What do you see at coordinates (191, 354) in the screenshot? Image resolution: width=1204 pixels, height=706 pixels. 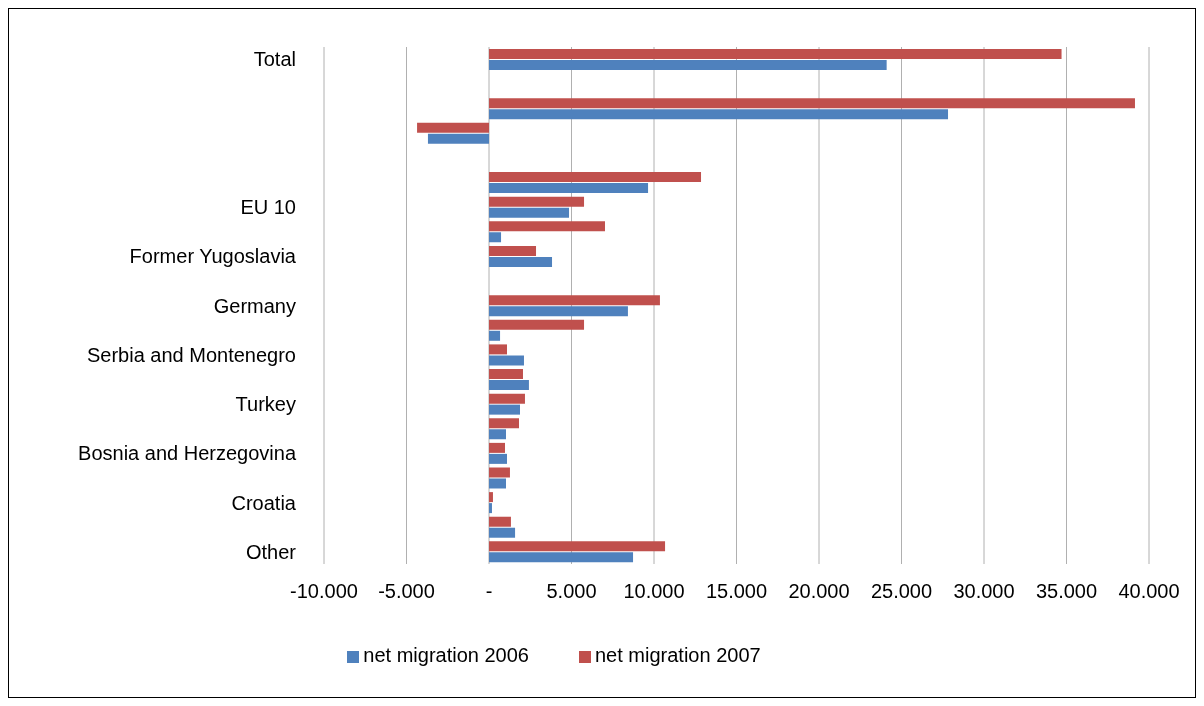 I see `y-tick-label: Serbia and Montenegro` at bounding box center [191, 354].